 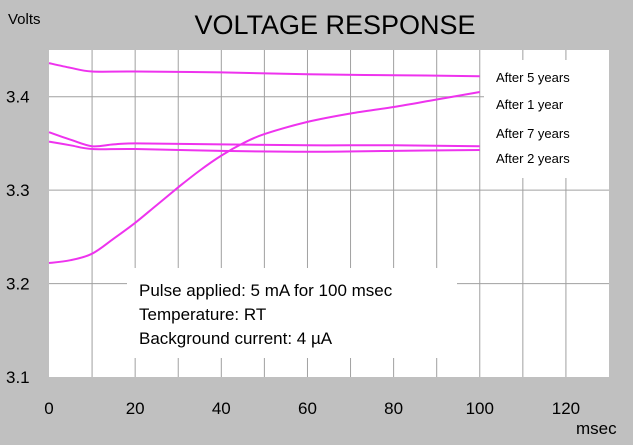 What do you see at coordinates (533, 133) in the screenshot?
I see `legend-entry: After 7 years` at bounding box center [533, 133].